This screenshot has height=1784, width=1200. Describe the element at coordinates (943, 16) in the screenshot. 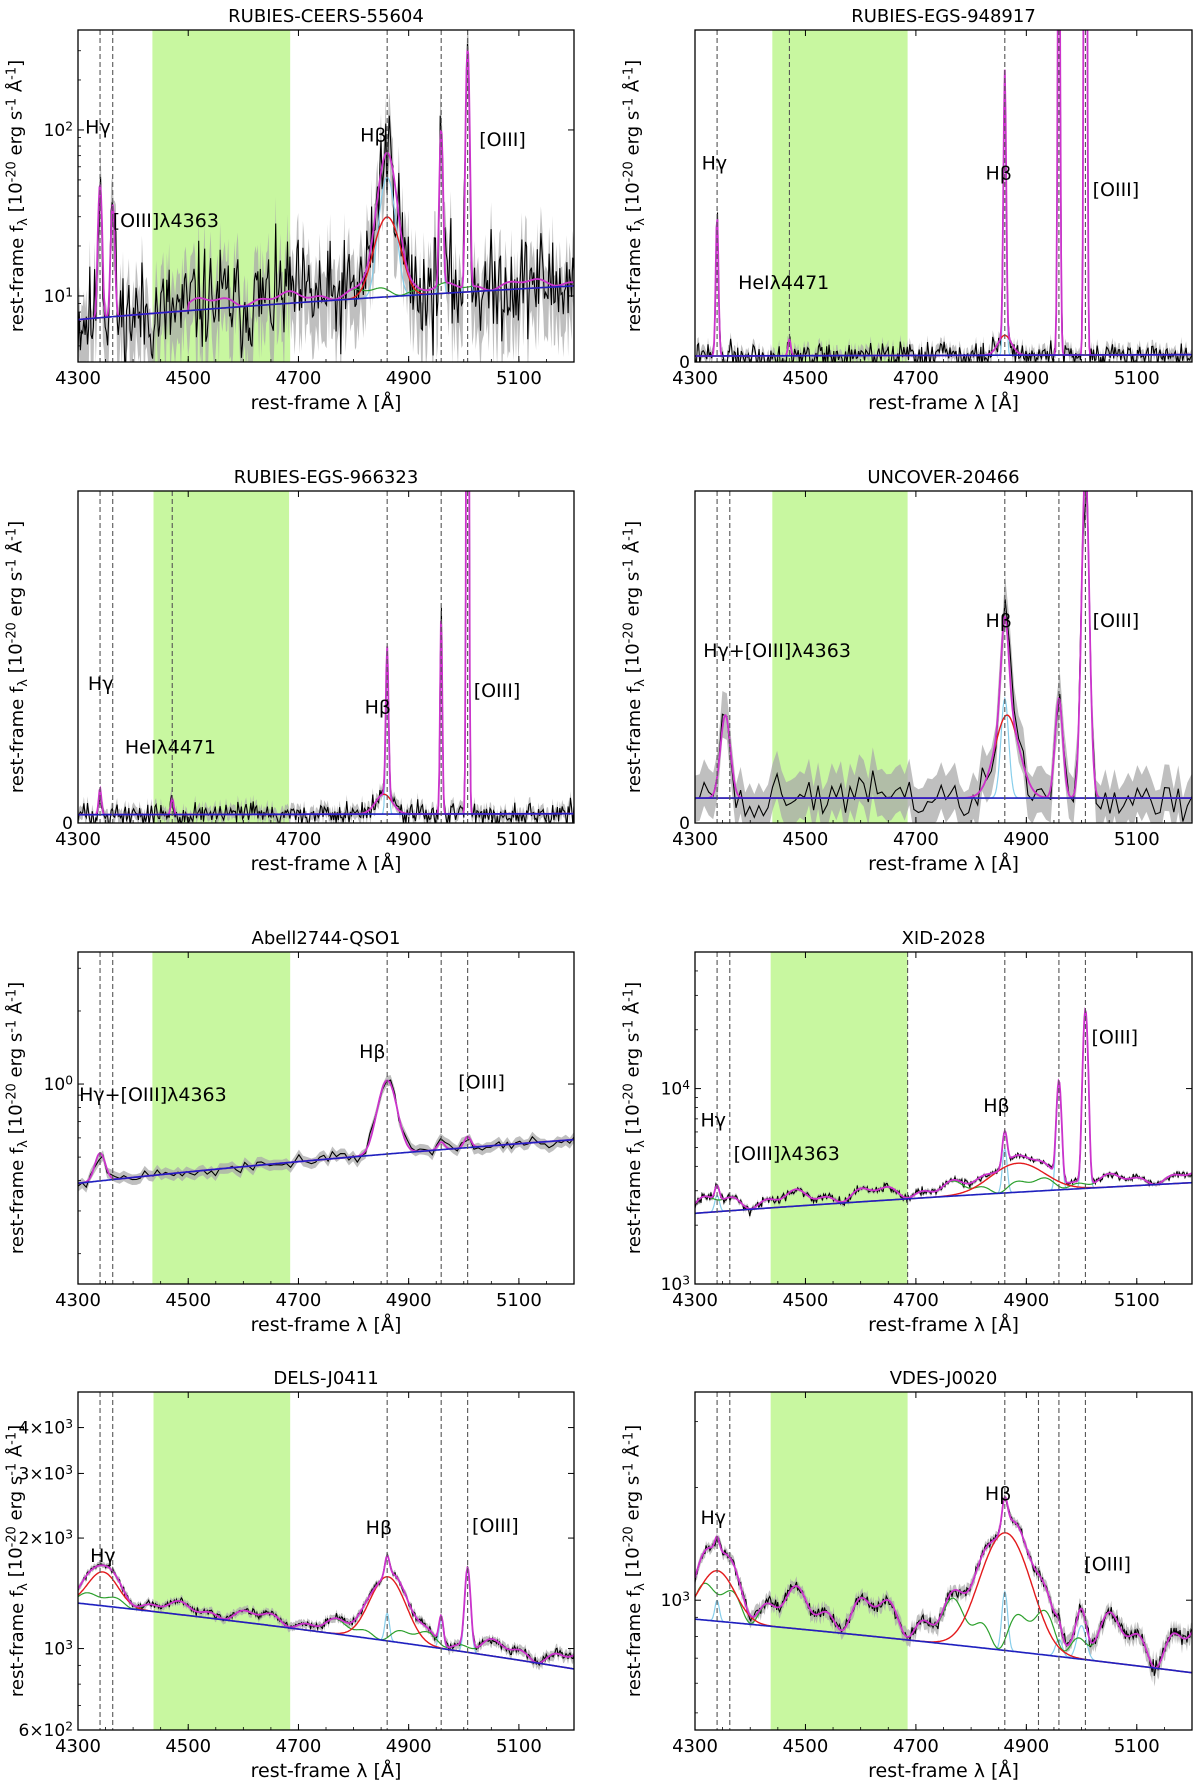

I see `panel-title: RUBIES-EGS-948917` at that location.